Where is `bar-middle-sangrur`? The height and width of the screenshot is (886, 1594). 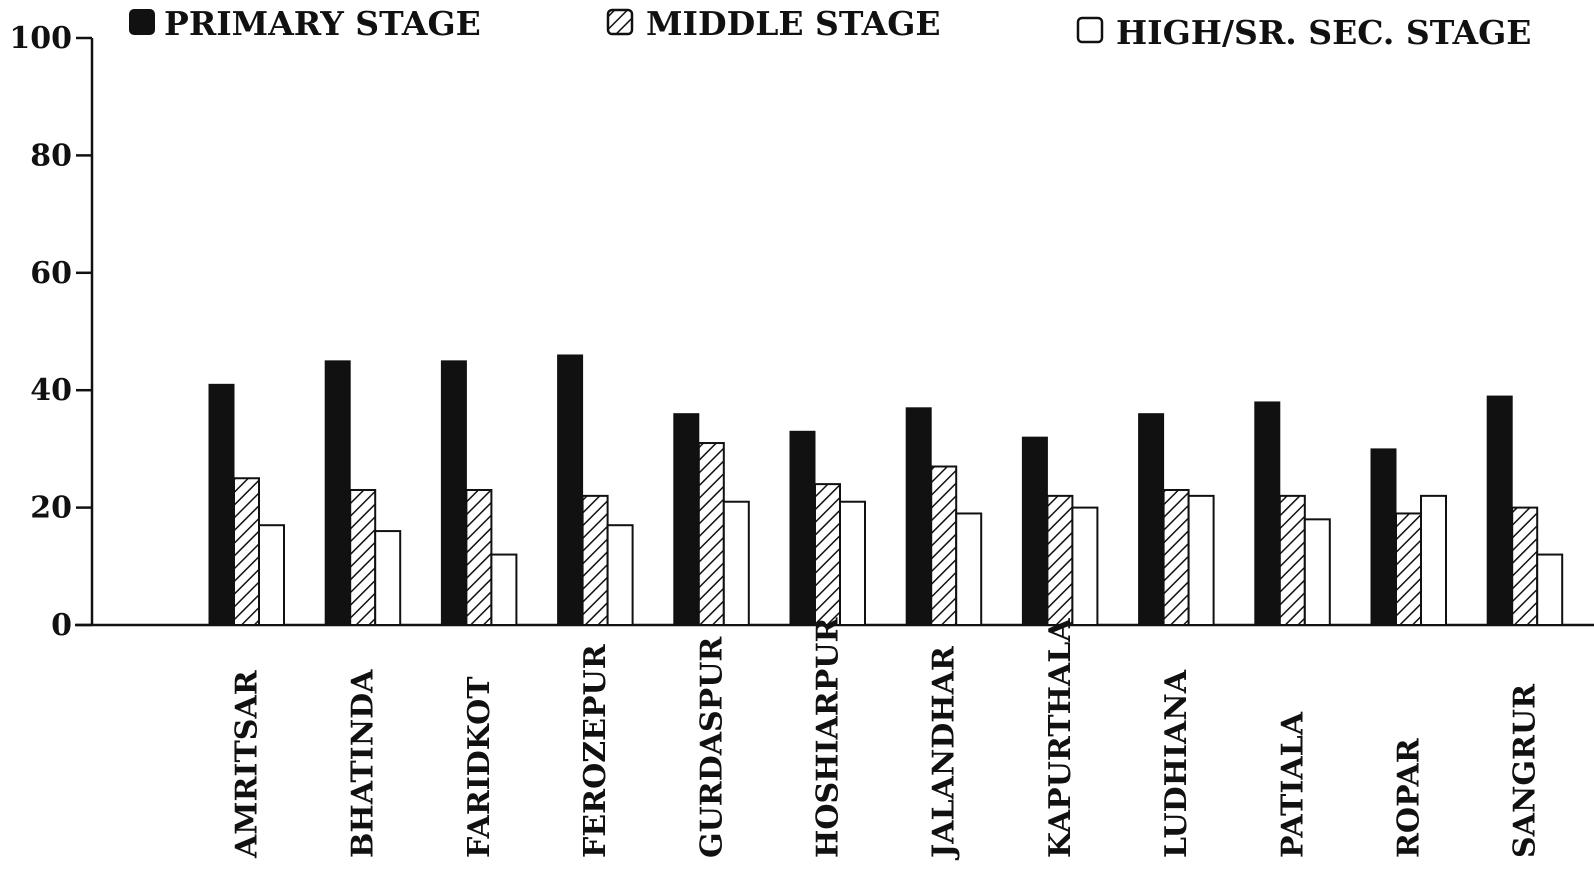 bar-middle-sangrur is located at coordinates (1525, 566).